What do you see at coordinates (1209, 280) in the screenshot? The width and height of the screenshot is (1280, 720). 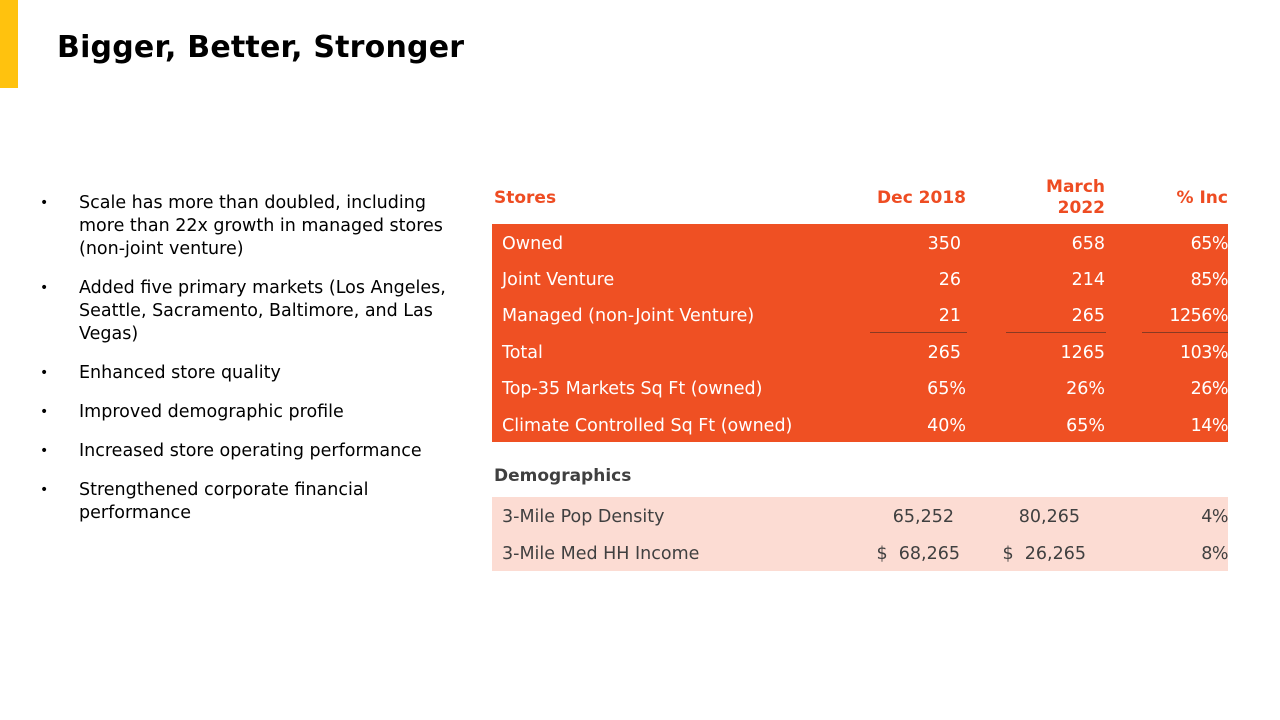 I see `pct-inc-value: 85%` at bounding box center [1209, 280].